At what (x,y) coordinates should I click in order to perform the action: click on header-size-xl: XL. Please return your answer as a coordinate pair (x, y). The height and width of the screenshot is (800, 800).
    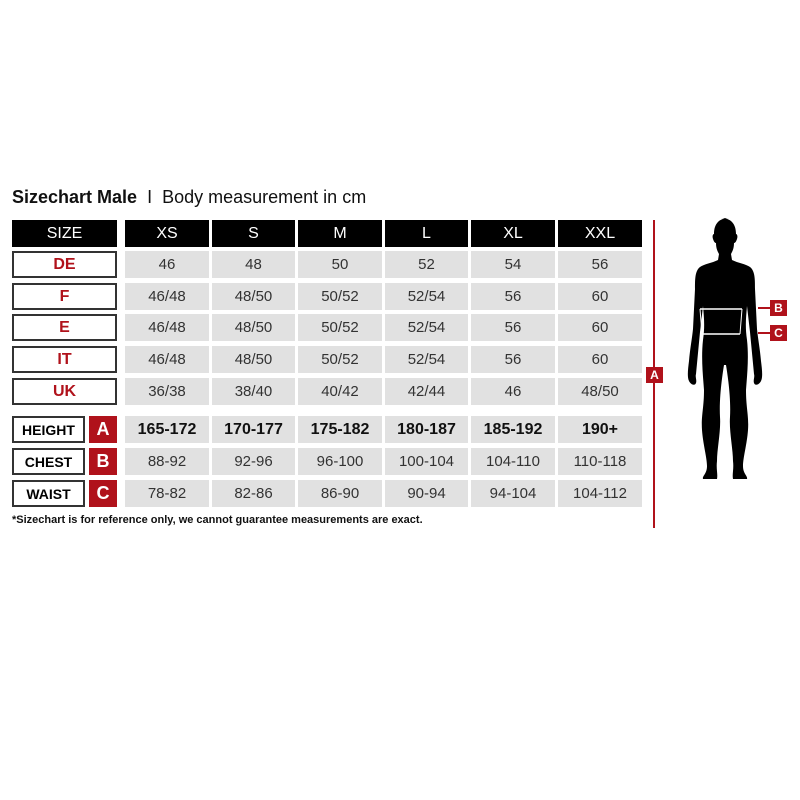
    Looking at the image, I should click on (513, 233).